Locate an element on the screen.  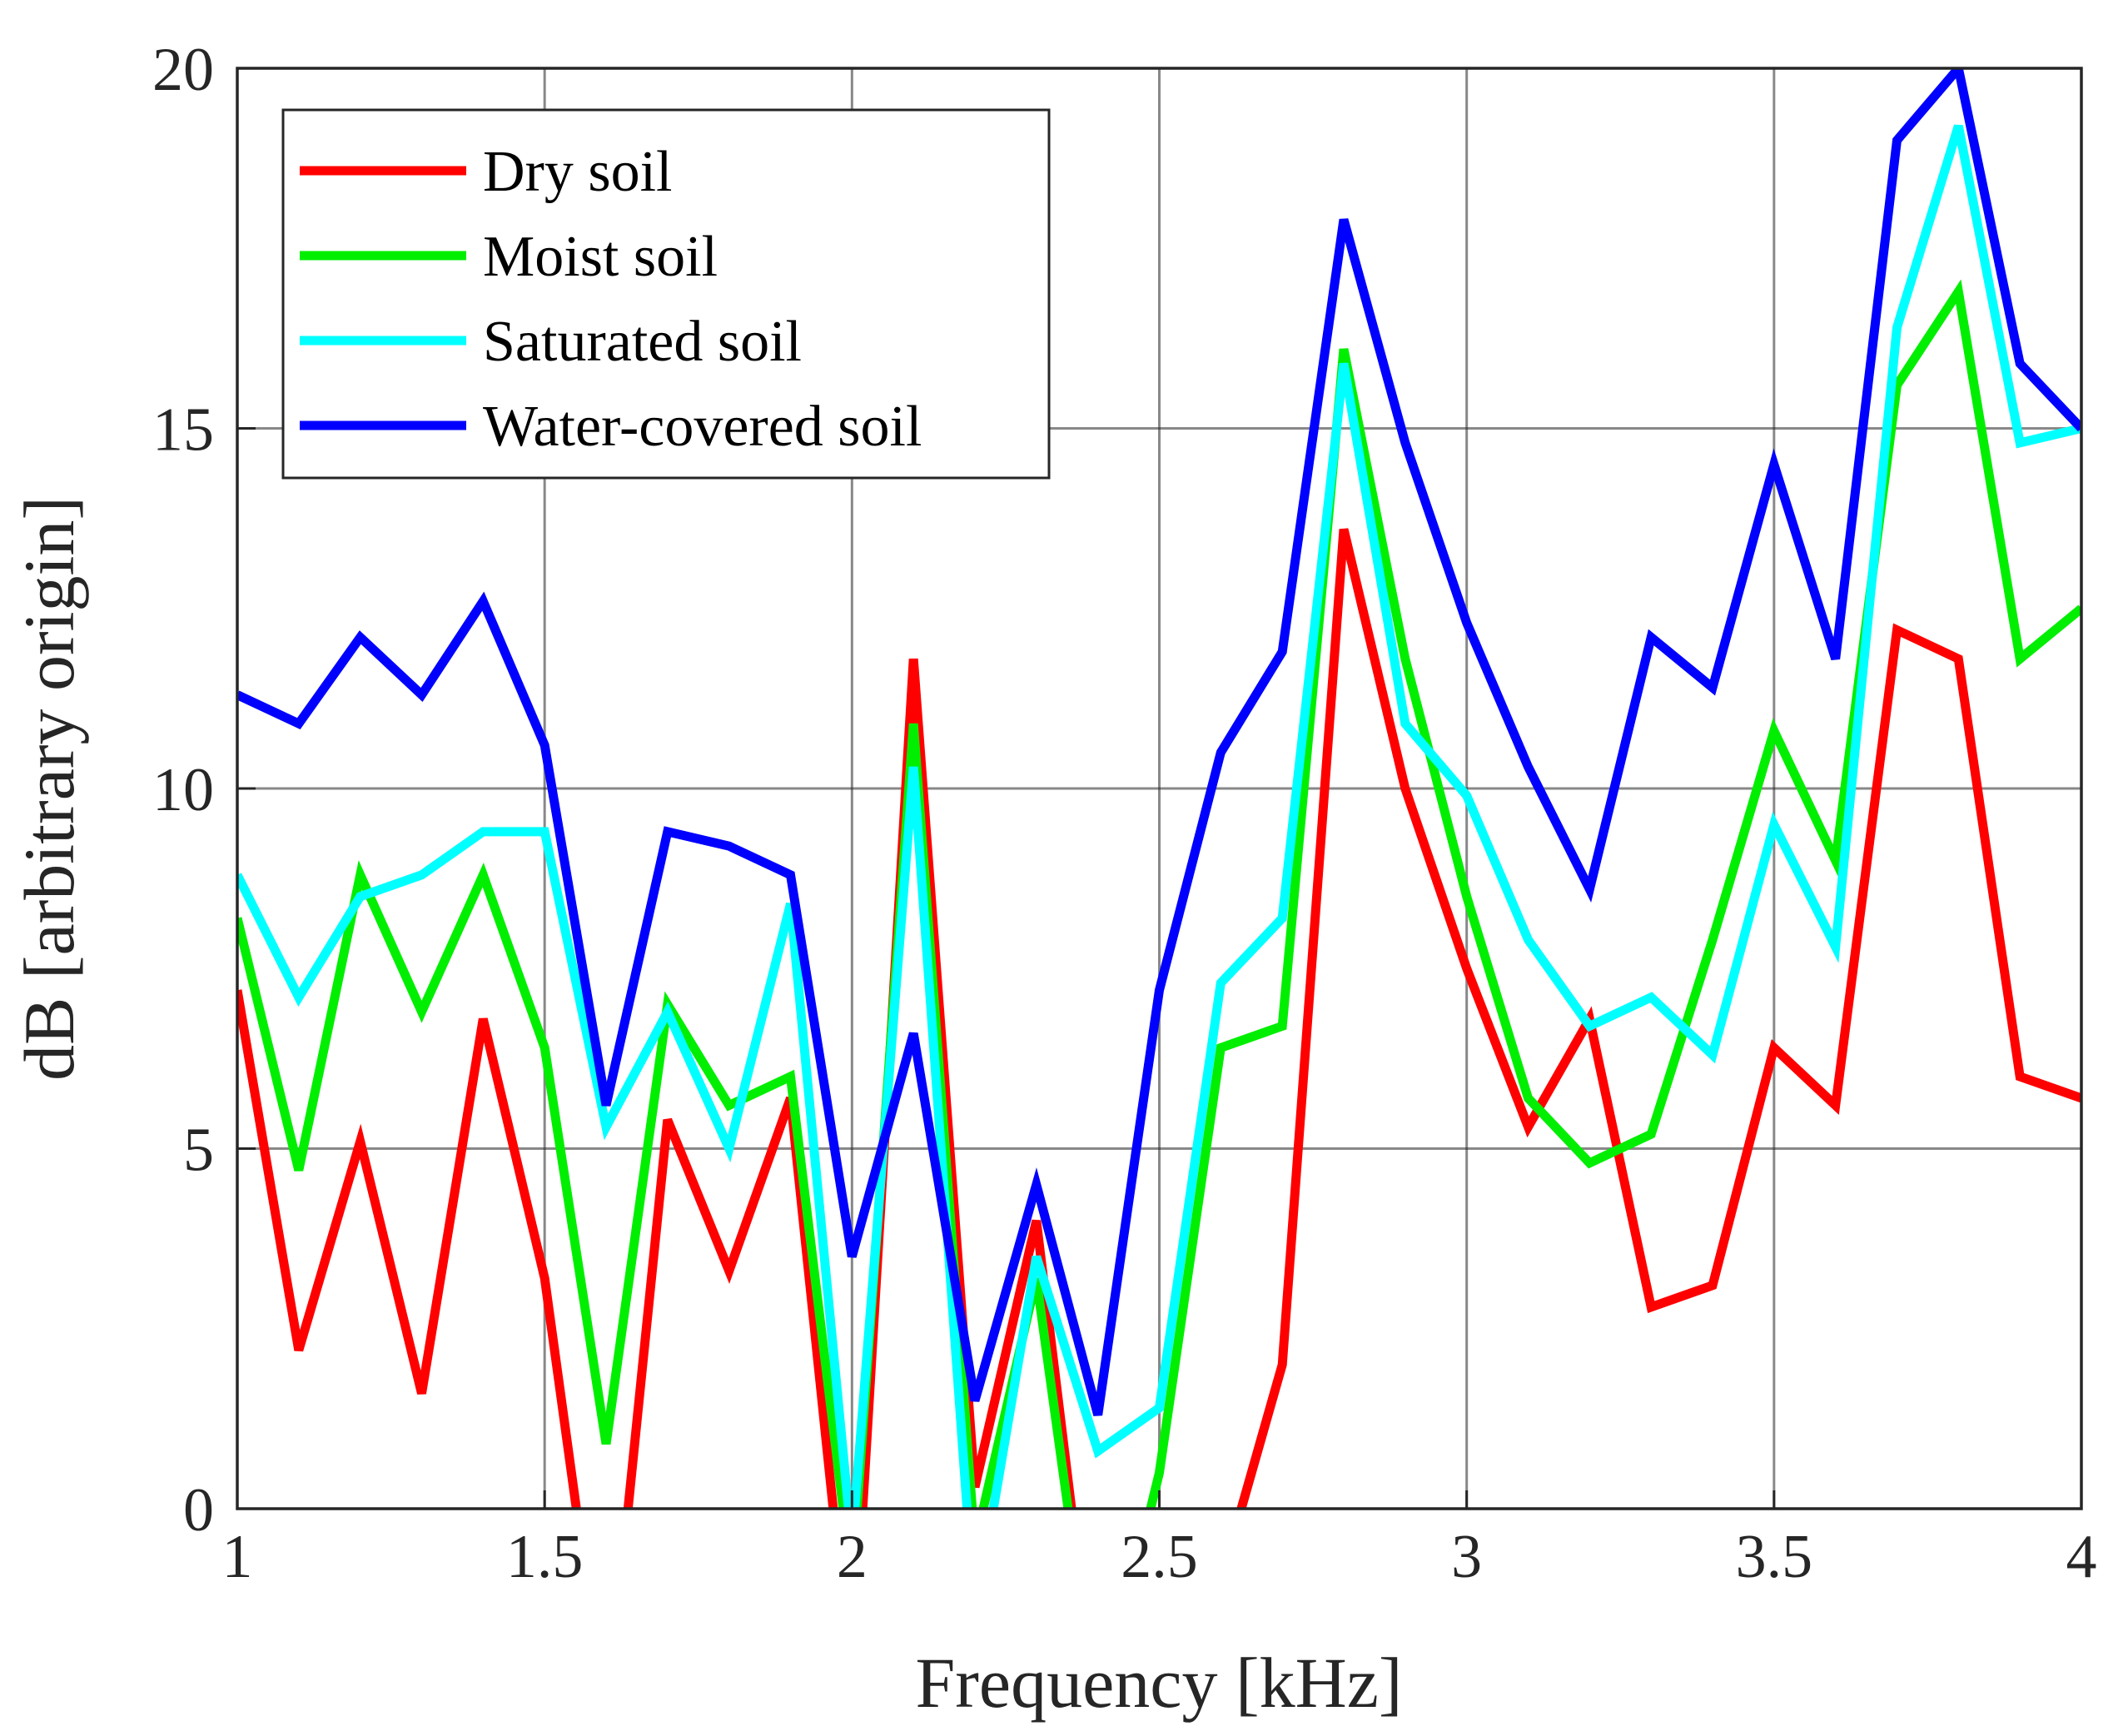
x-axis-ticks: 1 1.5 2 2.5 3 3.5 4 is located at coordinates (1159, 1541).